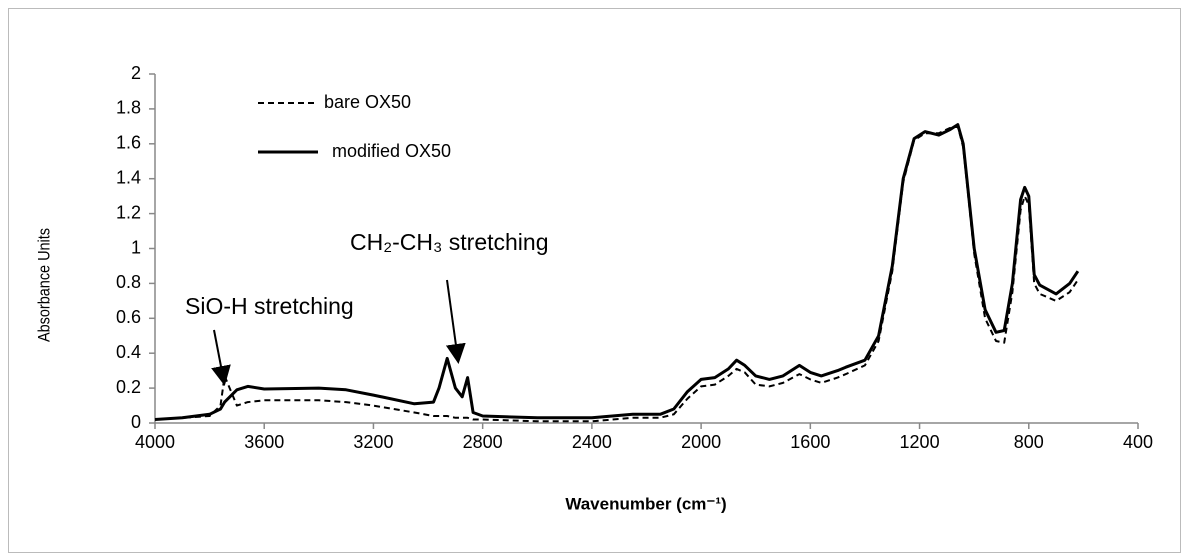  What do you see at coordinates (449, 242) in the screenshot?
I see `annotation: CH₂-CH₃ stretching` at bounding box center [449, 242].